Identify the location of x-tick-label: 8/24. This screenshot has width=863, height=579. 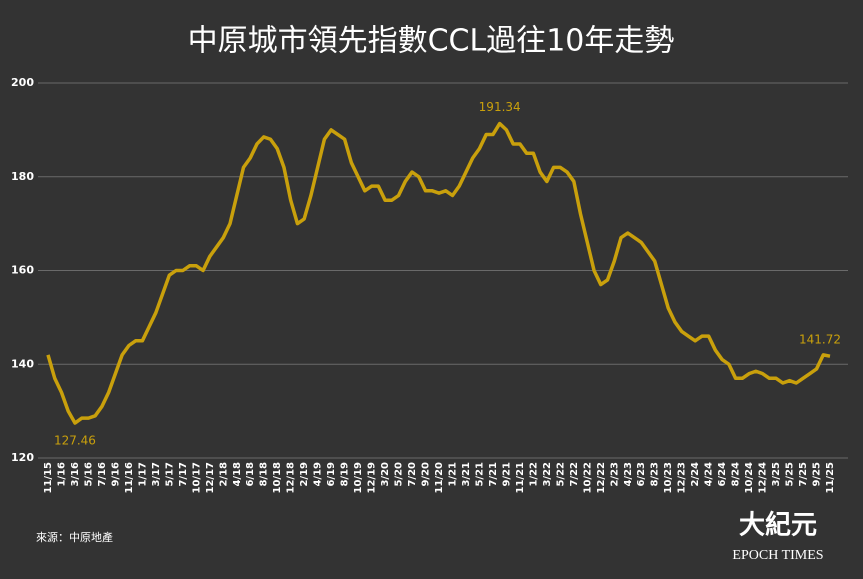
(736, 474).